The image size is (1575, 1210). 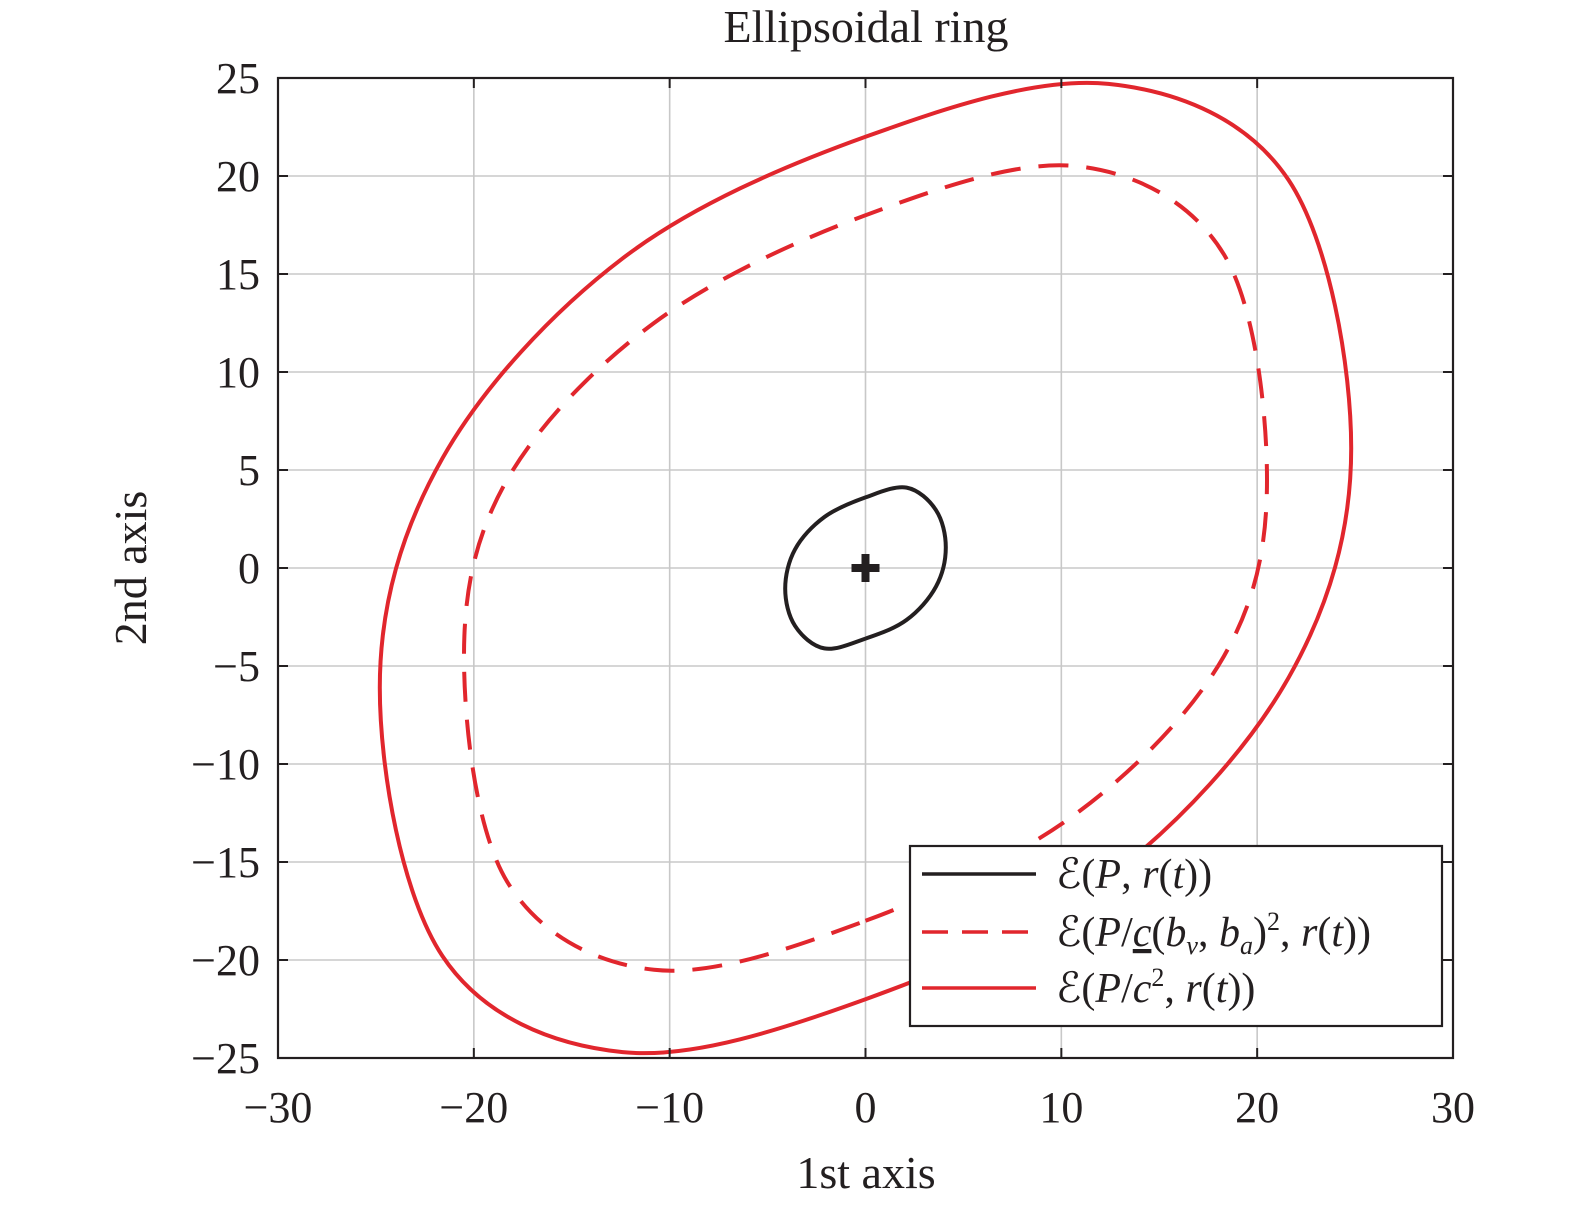 I want to click on x-tick-label-0: −30, so click(x=278, y=1107).